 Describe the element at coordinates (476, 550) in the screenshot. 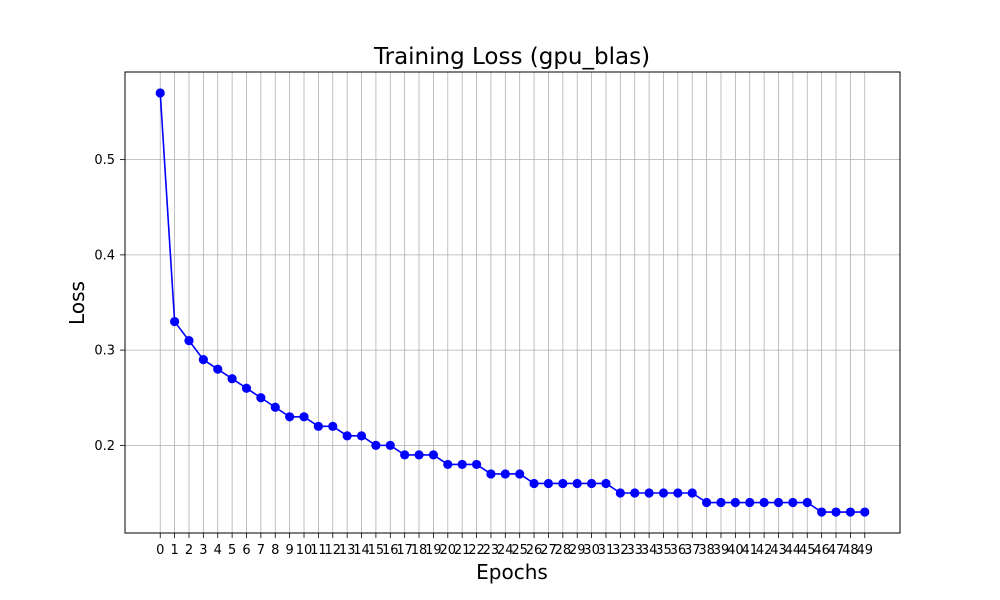

I see `x-tick-label: 22` at that location.